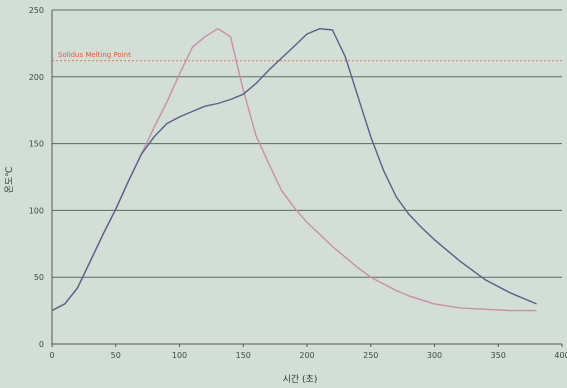 Image resolution: width=567 pixels, height=388 pixels. Describe the element at coordinates (36, 77) in the screenshot. I see `y-tick-label: 200` at that location.